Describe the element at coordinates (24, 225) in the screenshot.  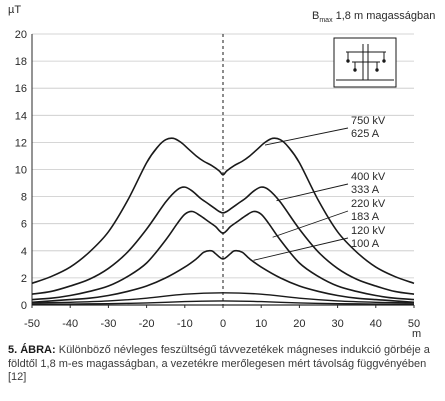
I see `y-tick-label: 6` at that location.